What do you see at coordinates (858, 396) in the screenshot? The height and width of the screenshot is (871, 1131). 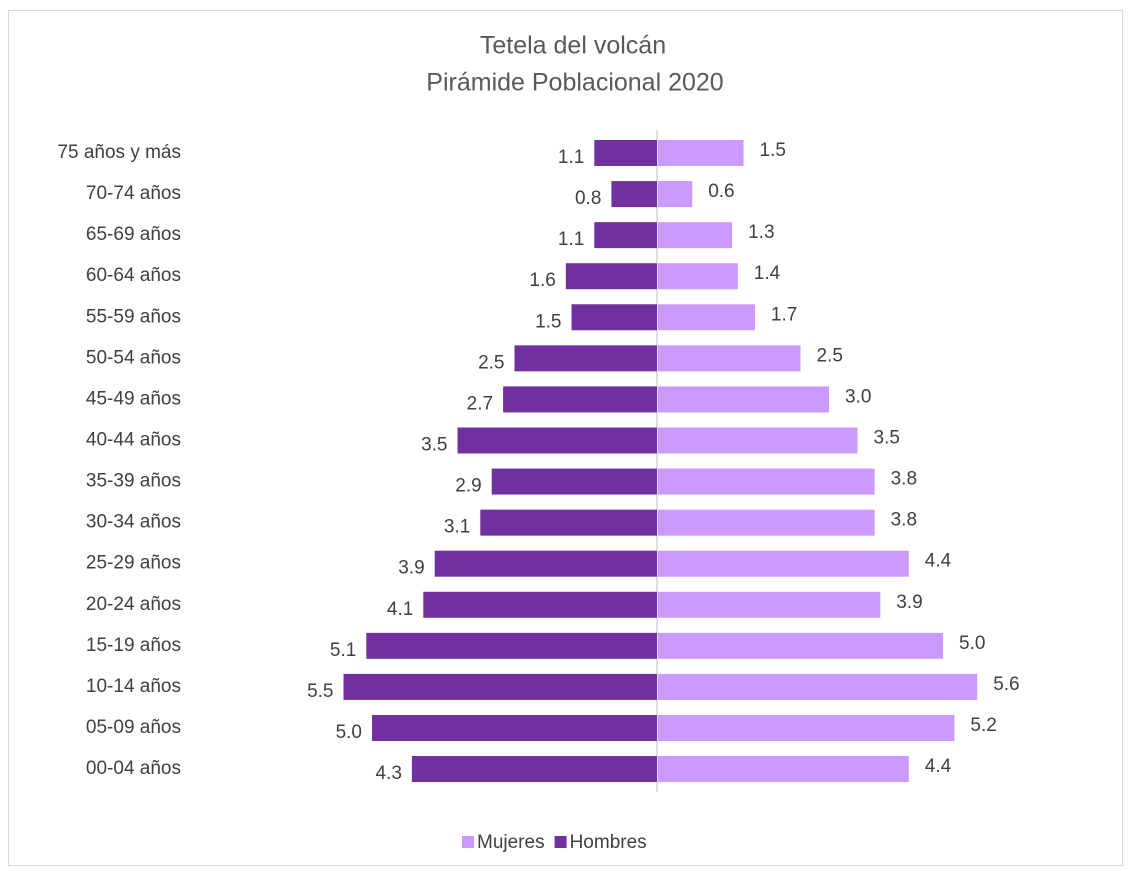 I see `data-label: 3.0` at bounding box center [858, 396].